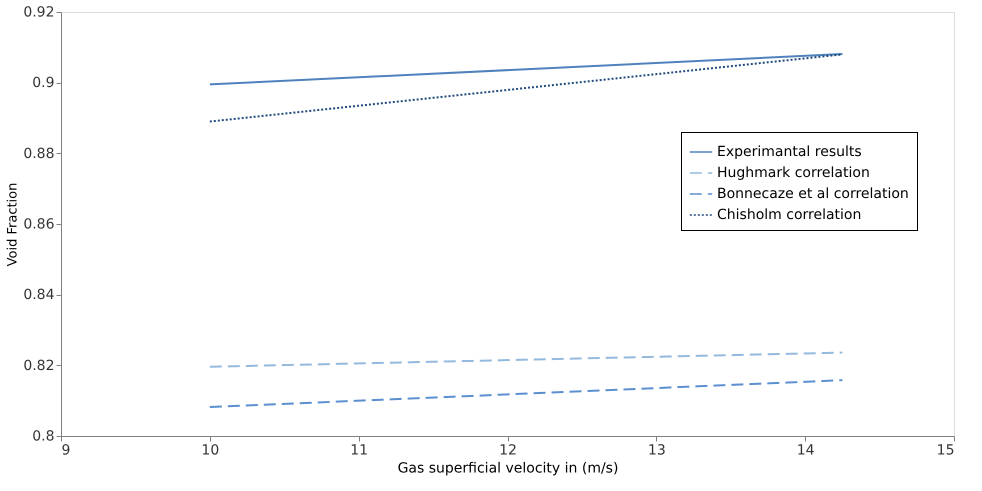 Image resolution: width=982 pixels, height=491 pixels. I want to click on y-tick-label: 0.84, so click(39, 295).